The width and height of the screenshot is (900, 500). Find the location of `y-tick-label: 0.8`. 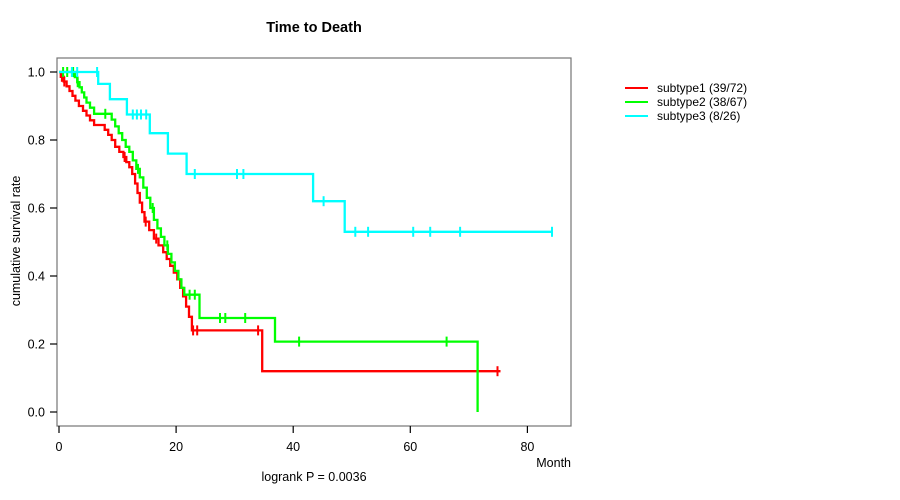

y-tick-label: 0.8 is located at coordinates (36, 141).